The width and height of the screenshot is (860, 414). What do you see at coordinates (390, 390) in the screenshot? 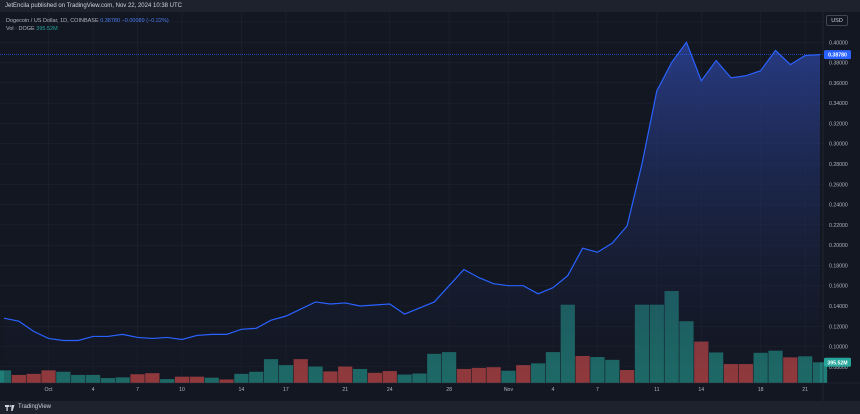
I see `time-tick-label: 24` at bounding box center [390, 390].